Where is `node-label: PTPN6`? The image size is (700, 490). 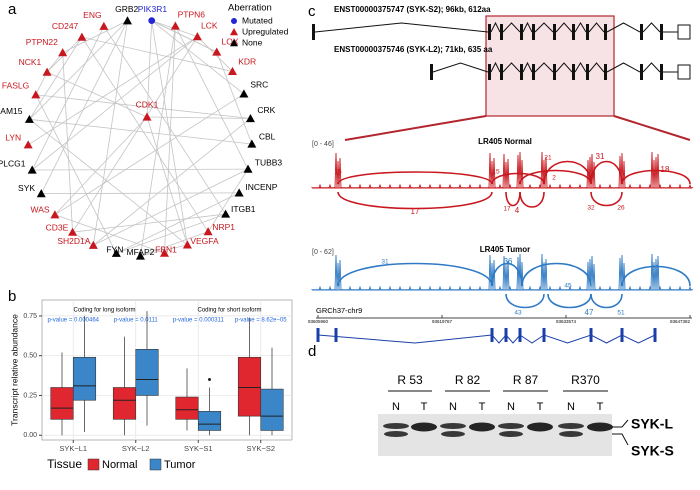
node-label: PTPN6 is located at coordinates (192, 14).